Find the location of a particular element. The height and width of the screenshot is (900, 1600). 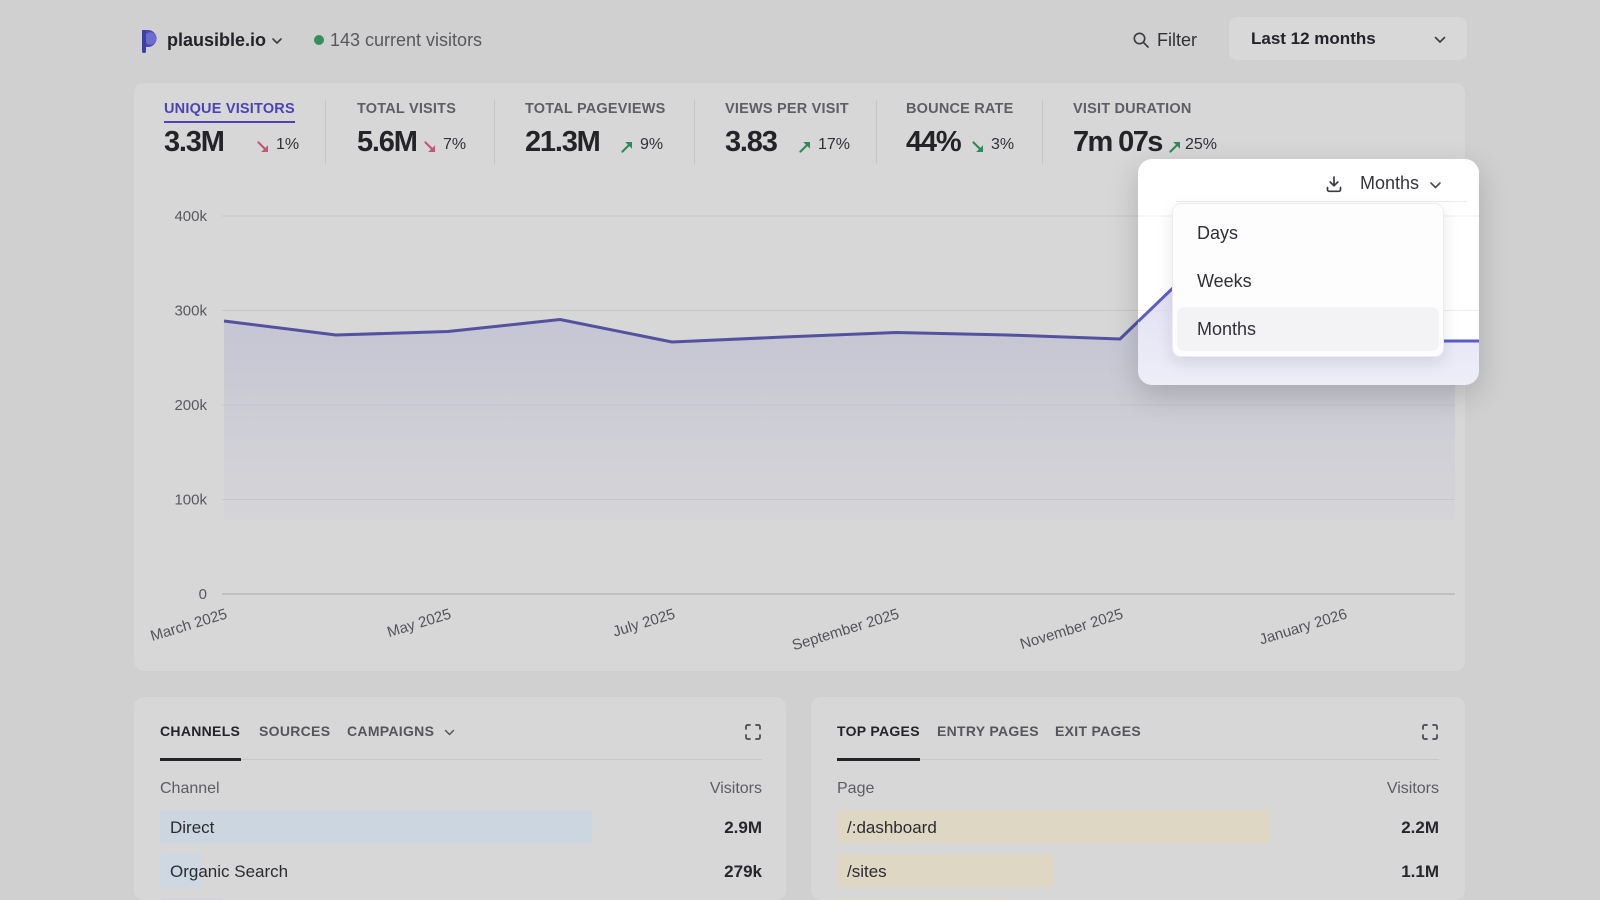

svg-text: January 2026 is located at coordinates (1303, 627).